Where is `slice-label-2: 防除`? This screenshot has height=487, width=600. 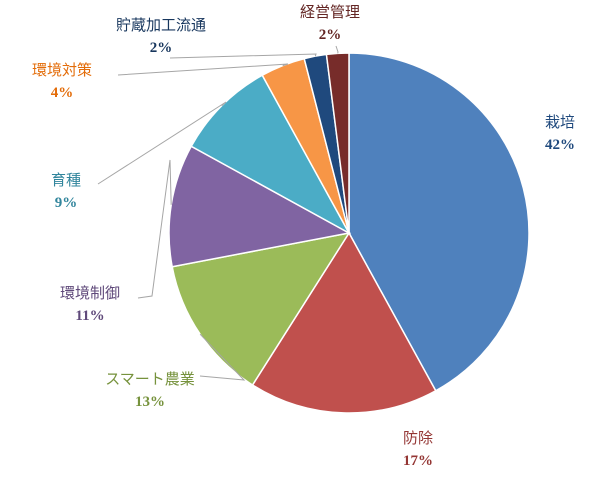
slice-label-2: 防除 is located at coordinates (418, 438).